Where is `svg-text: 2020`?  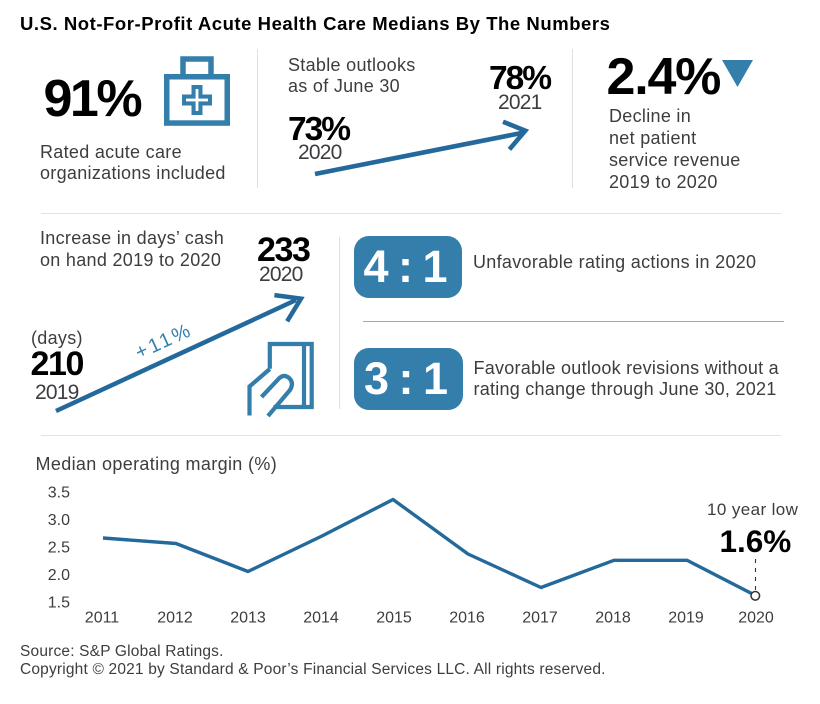
svg-text: 2020 is located at coordinates (756, 617).